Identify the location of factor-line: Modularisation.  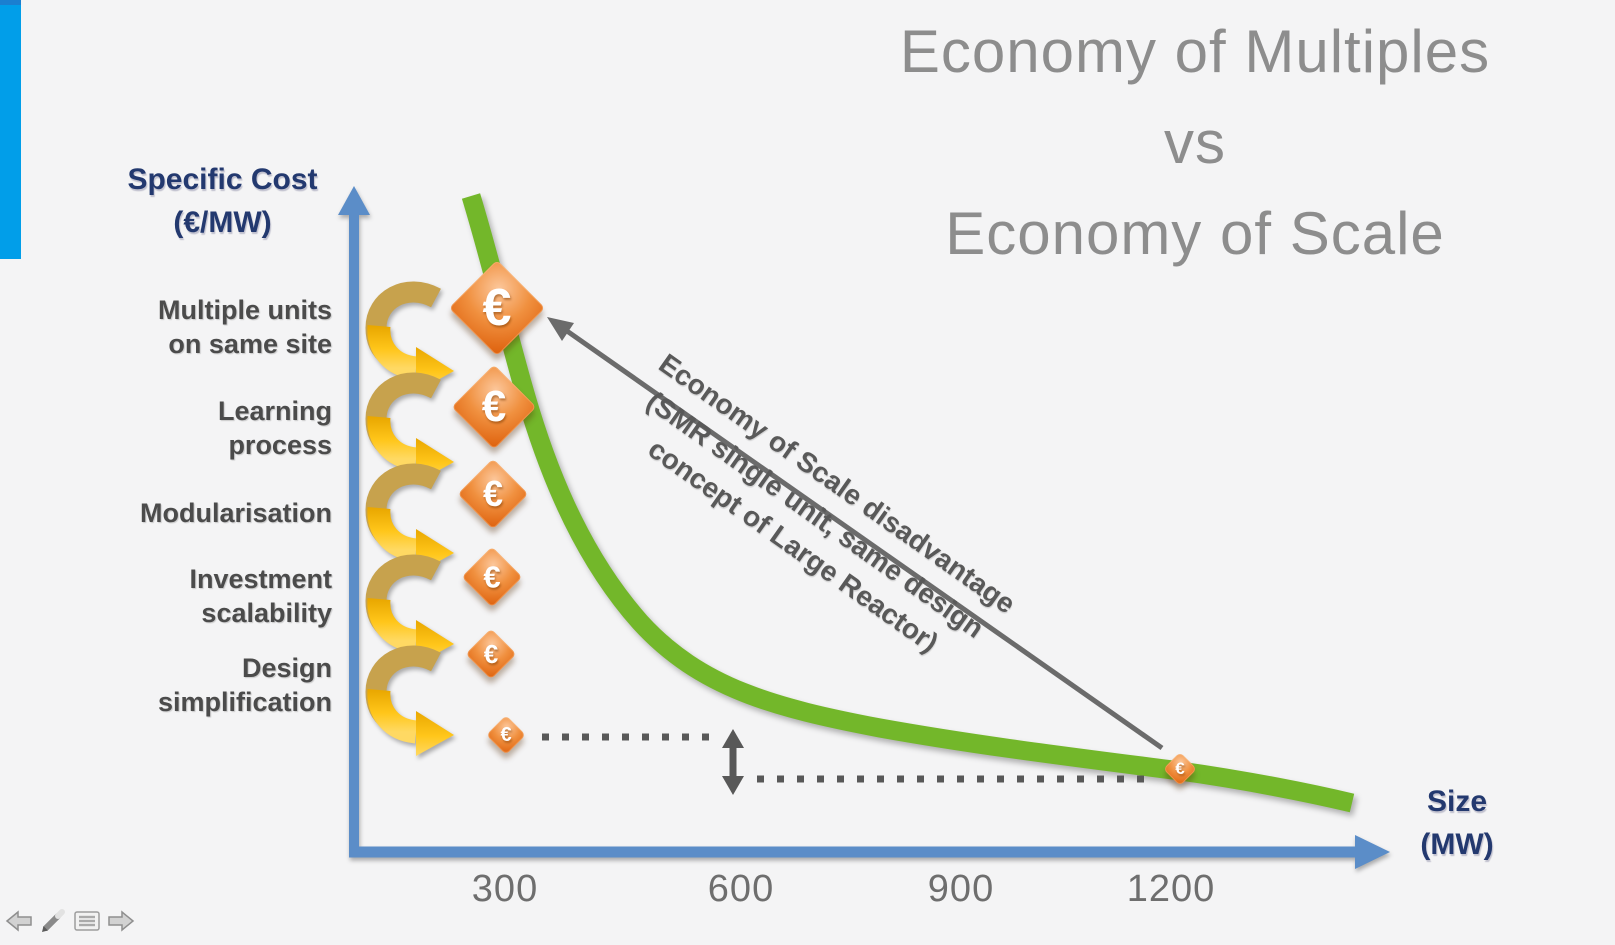
(235, 513).